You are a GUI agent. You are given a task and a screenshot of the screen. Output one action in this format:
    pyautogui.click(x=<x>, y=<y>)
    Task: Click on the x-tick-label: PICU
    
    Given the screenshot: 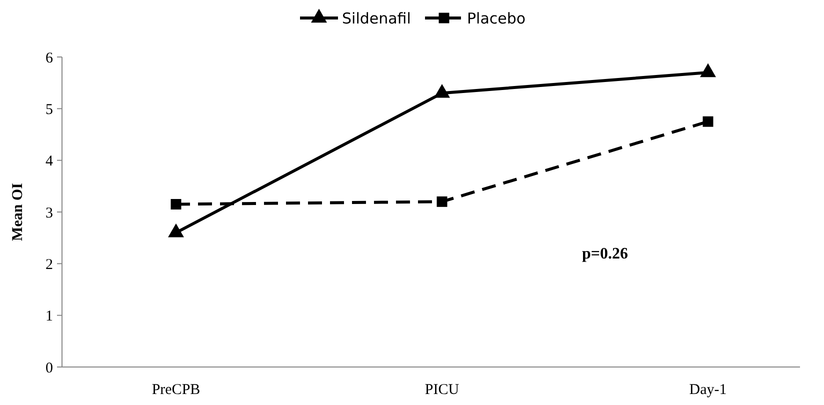 What is the action you would take?
    pyautogui.click(x=442, y=390)
    